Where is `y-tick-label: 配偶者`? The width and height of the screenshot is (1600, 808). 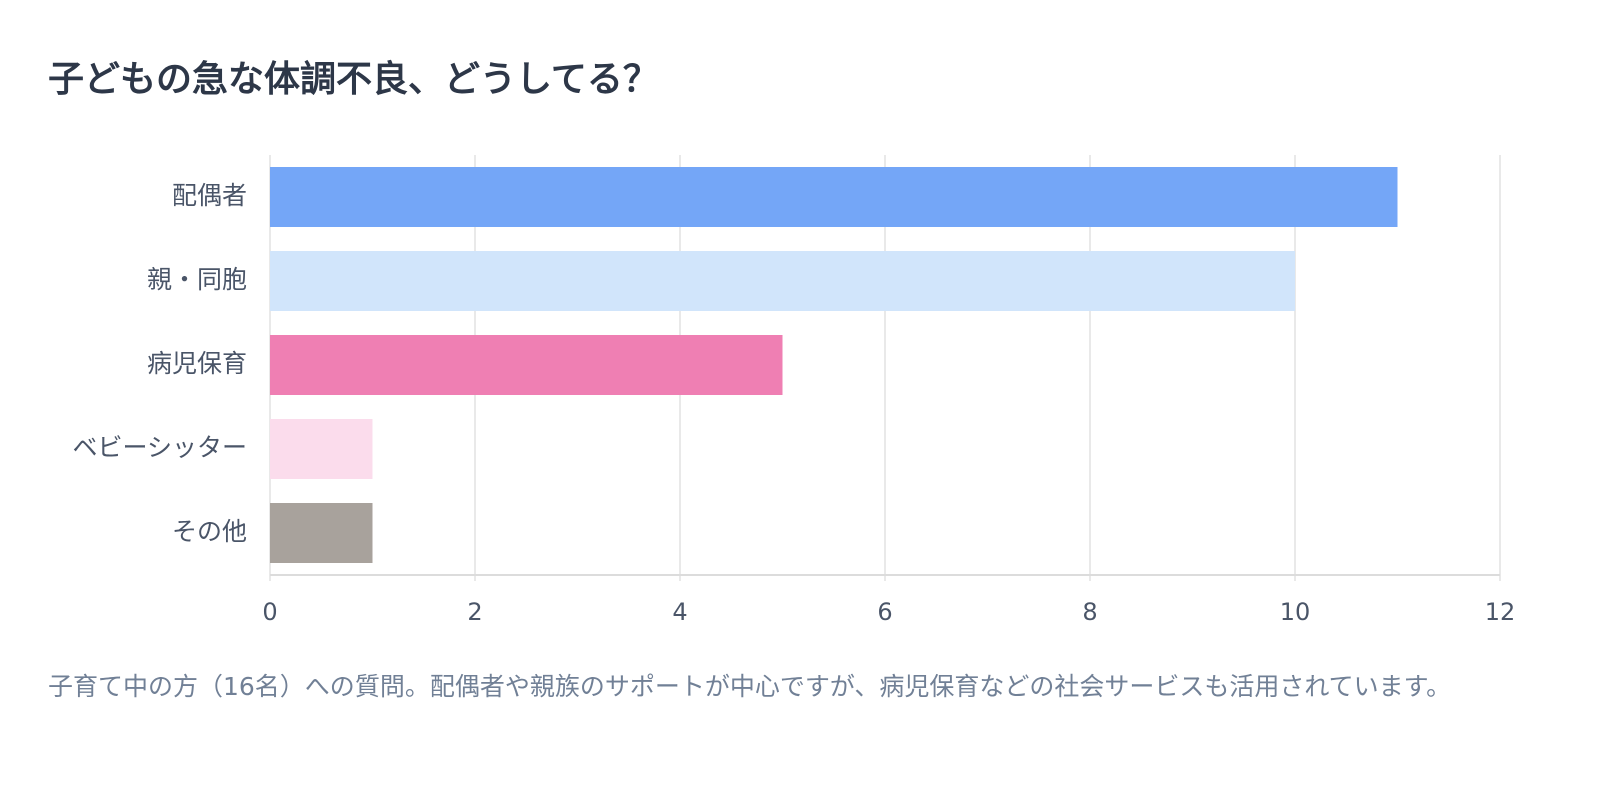
y-tick-label: 配偶者 is located at coordinates (209, 195).